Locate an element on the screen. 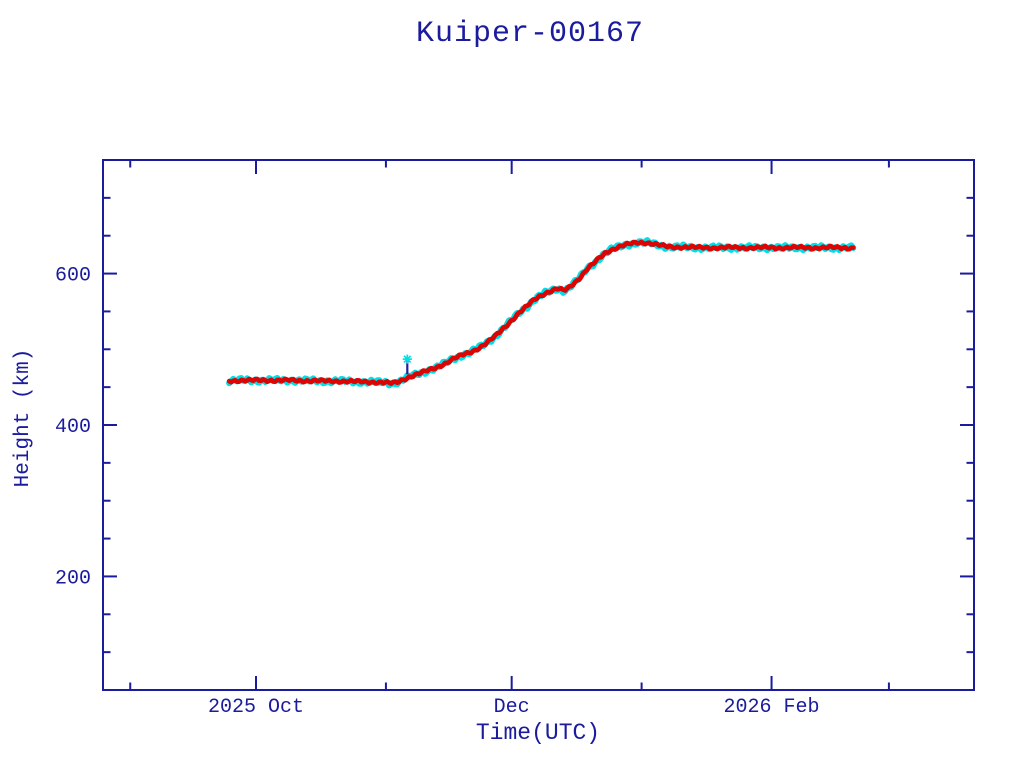 The width and height of the screenshot is (1024, 768). data-series-layer is located at coordinates (541, 313).